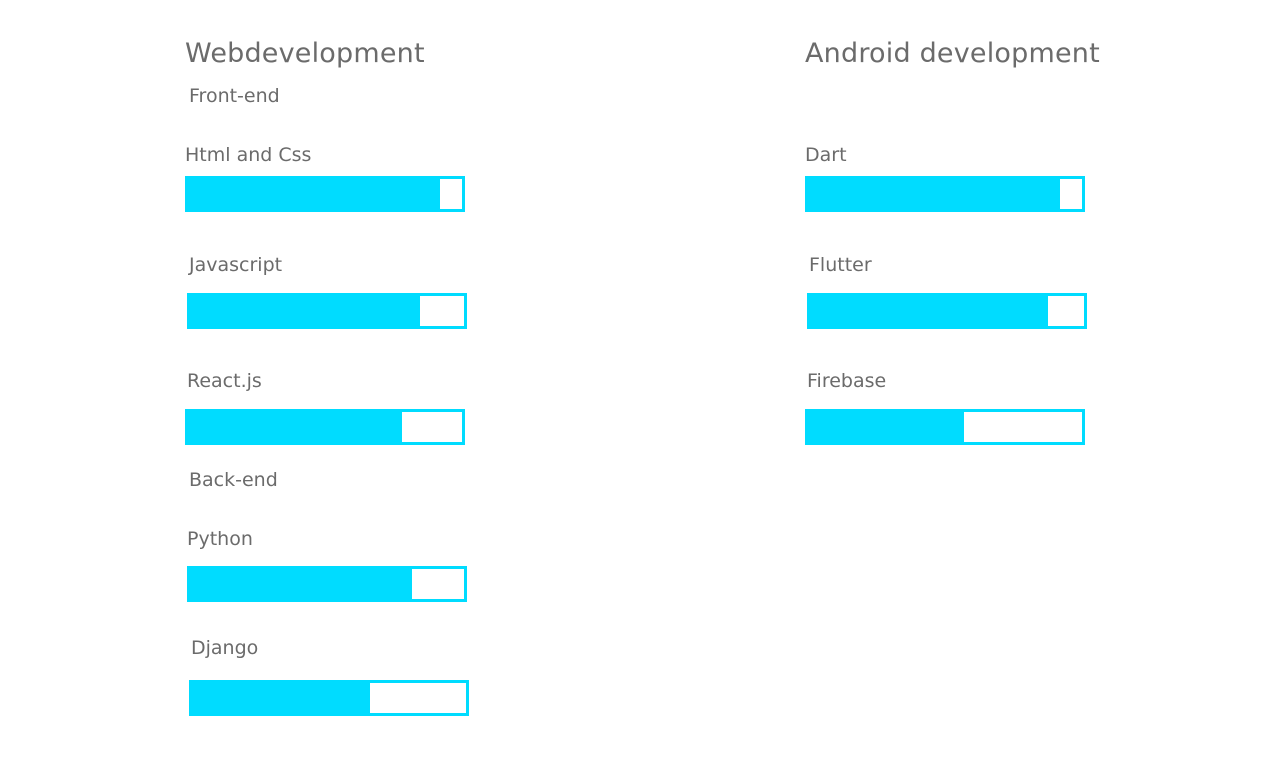 This screenshot has width=1285, height=768. I want to click on skill-label-python: Python, so click(220, 539).